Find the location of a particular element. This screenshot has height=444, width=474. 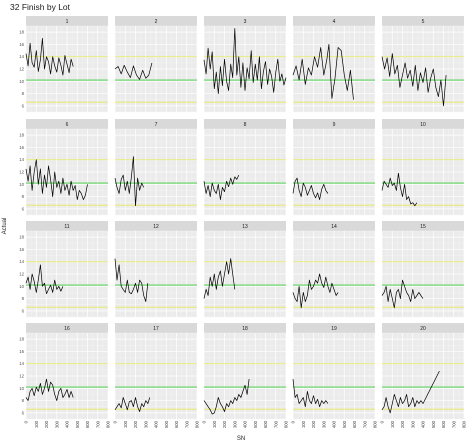

facet-panel: 6 6 8 10 12 14 16 18 is located at coordinates (64, 167).